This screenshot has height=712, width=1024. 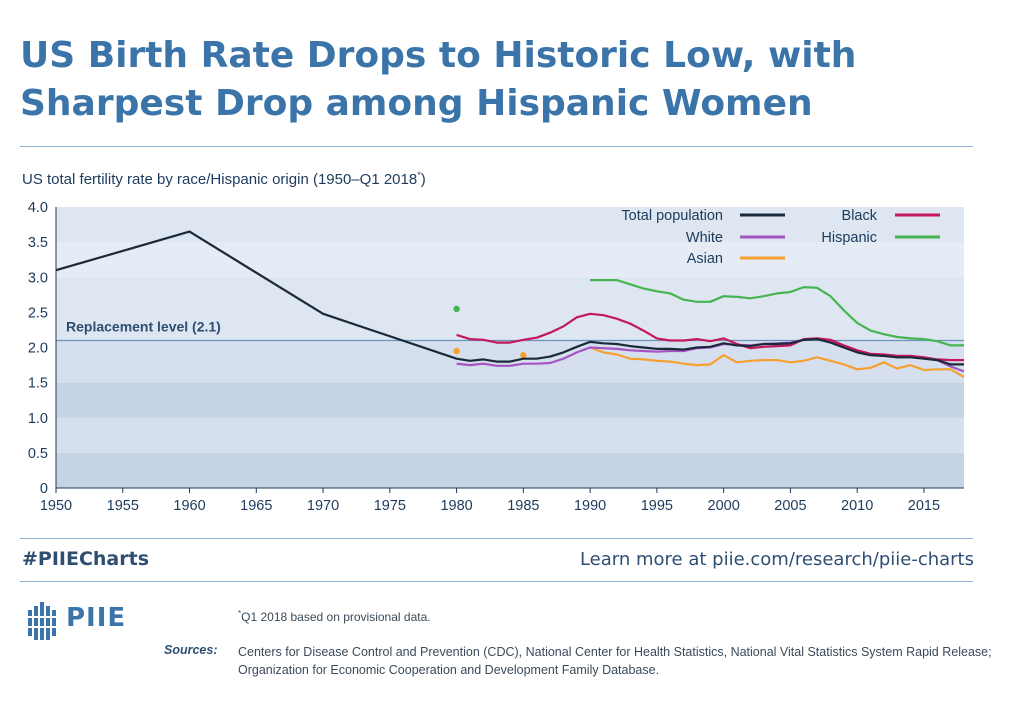 I want to click on footnote: *Q1 2018 based on provisional data., so click(x=334, y=616).